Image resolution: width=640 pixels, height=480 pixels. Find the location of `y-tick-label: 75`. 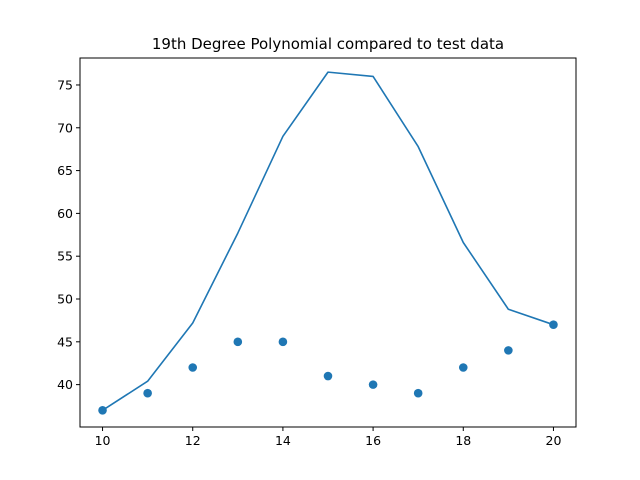

y-tick-label: 75 is located at coordinates (65, 84).